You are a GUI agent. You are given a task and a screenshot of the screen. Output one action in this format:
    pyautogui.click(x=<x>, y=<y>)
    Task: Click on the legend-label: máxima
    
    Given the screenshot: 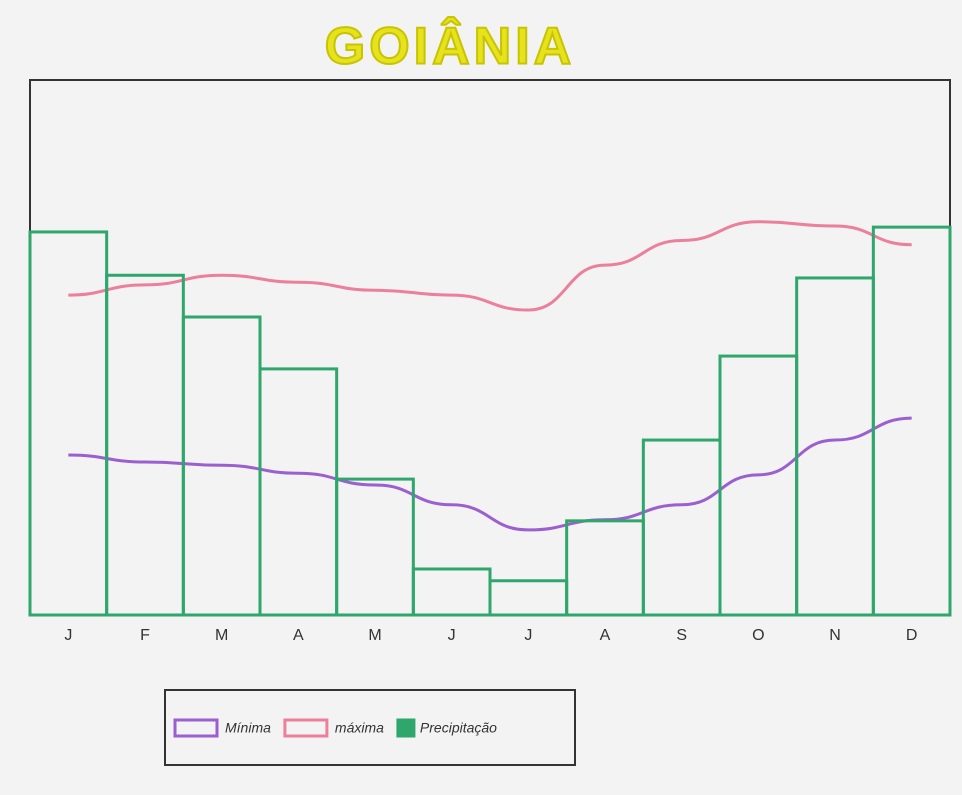 What is the action you would take?
    pyautogui.click(x=359, y=728)
    